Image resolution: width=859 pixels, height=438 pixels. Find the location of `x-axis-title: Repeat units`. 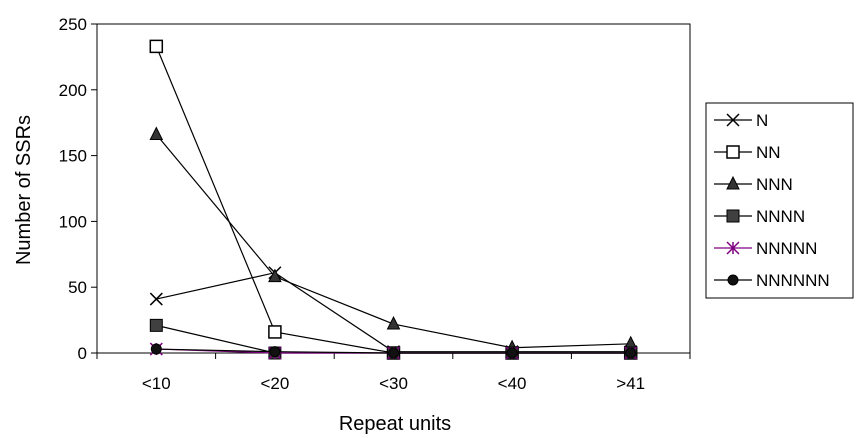

x-axis-title: Repeat units is located at coordinates (395, 424).